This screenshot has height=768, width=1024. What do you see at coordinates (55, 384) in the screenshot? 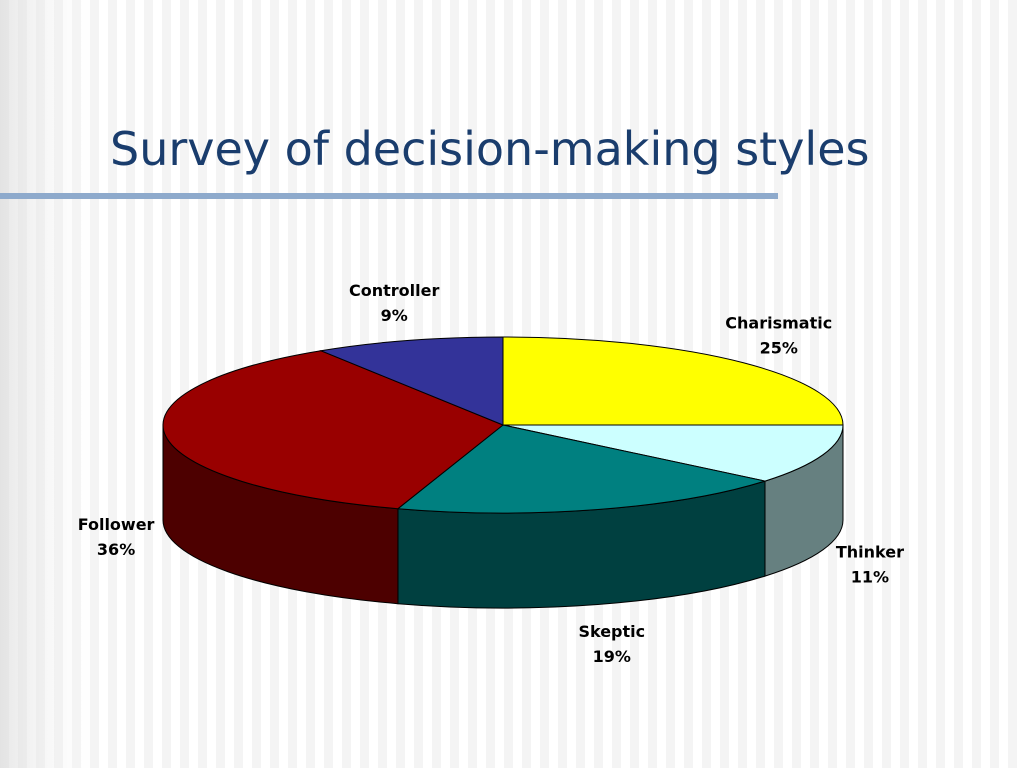
I see `stripe-fade` at bounding box center [55, 384].